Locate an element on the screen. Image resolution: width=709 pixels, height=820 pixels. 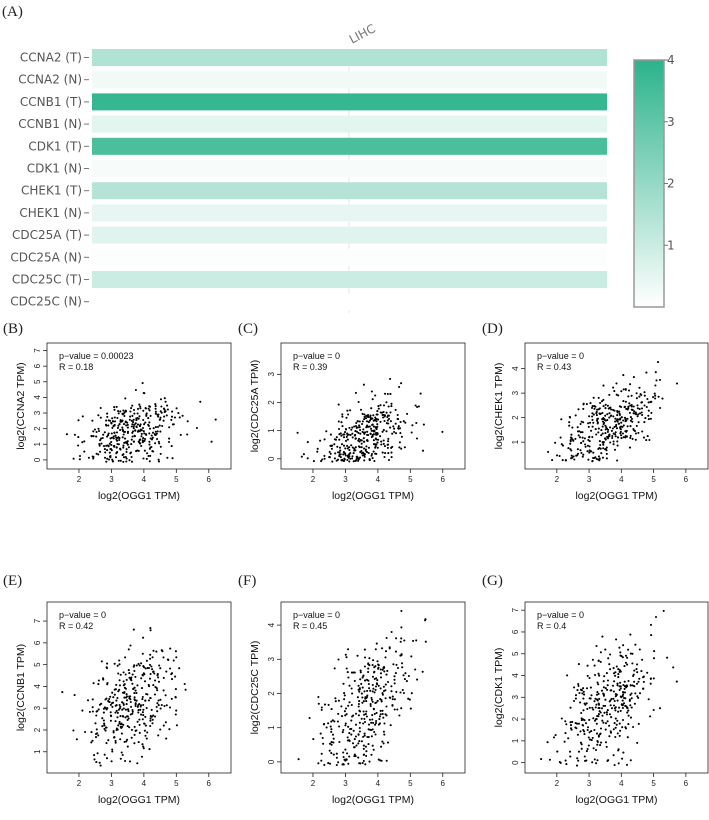
y-axis-label: log2(CCNB1 TPM) is located at coordinates (21, 687).